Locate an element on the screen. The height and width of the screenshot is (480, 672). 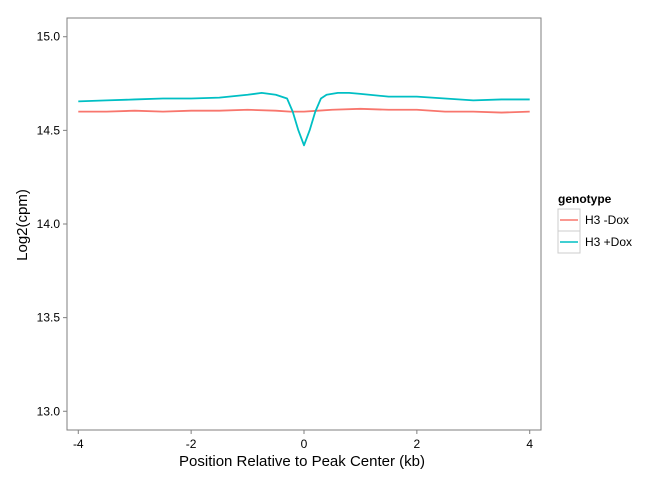
x-tick-label: 2 is located at coordinates (417, 444).